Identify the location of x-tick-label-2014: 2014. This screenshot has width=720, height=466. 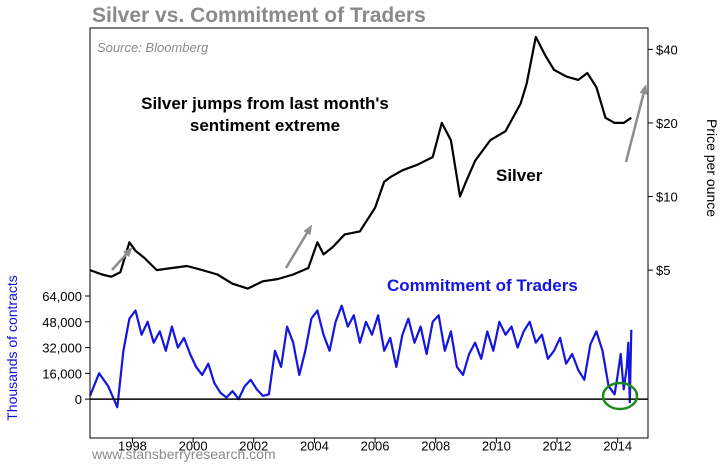
(617, 446).